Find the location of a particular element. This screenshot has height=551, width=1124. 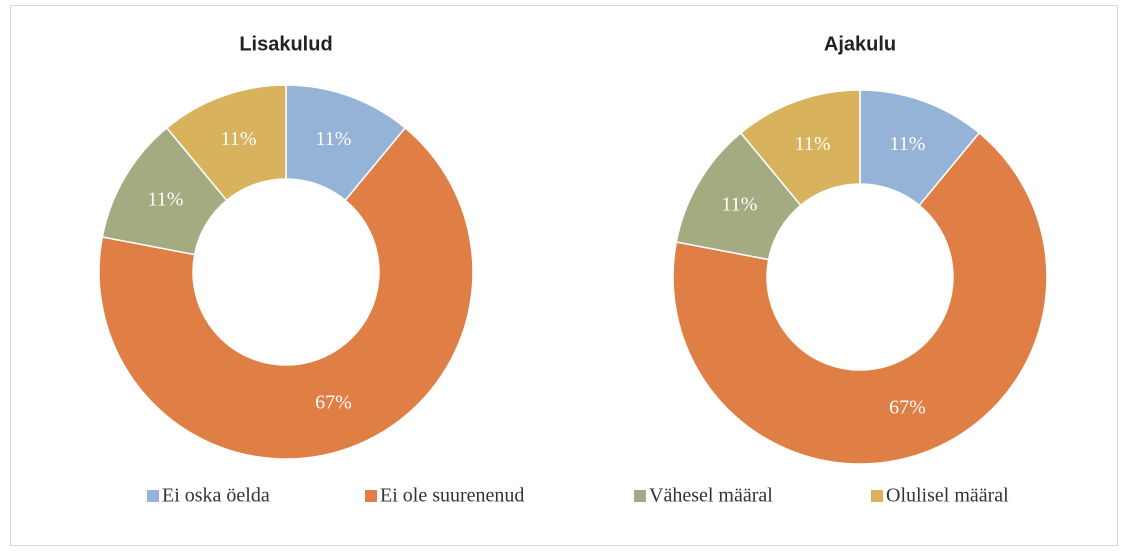

legend-label: Ei ole suurenenud is located at coordinates (452, 496).